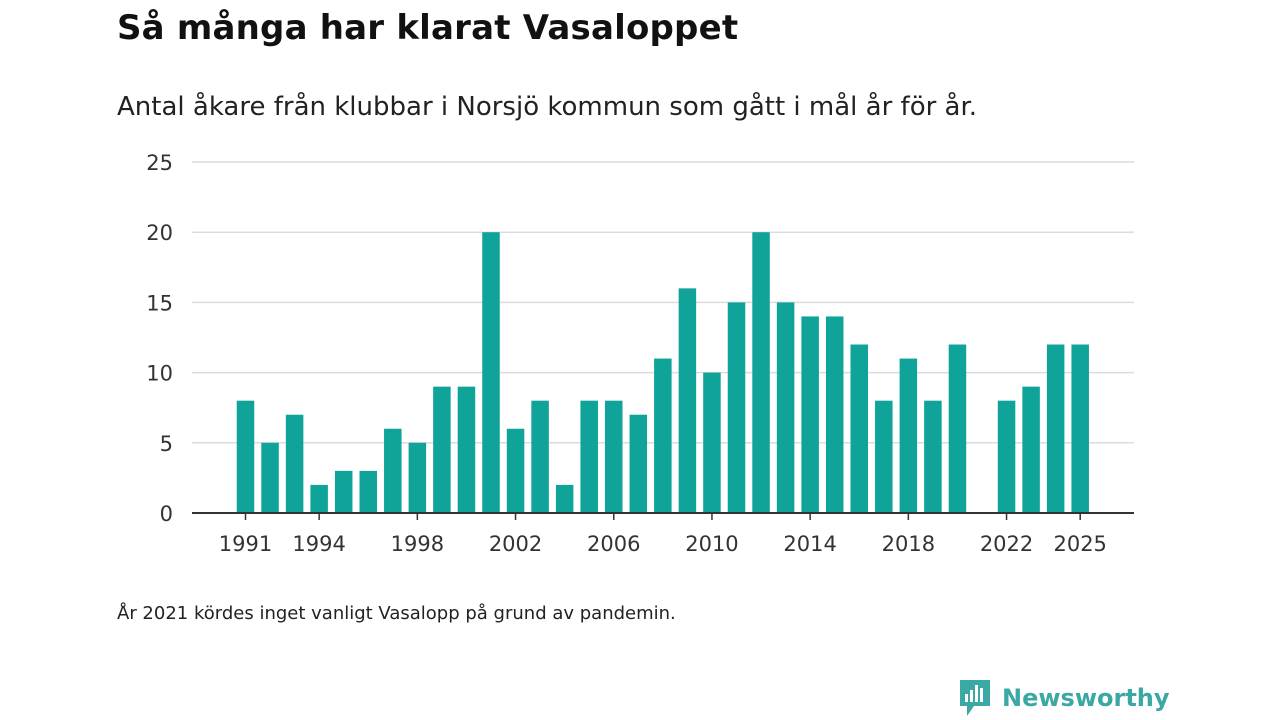 The height and width of the screenshot is (720, 1280). Describe the element at coordinates (975, 698) in the screenshot. I see `newsworthy-logo-icon` at that location.